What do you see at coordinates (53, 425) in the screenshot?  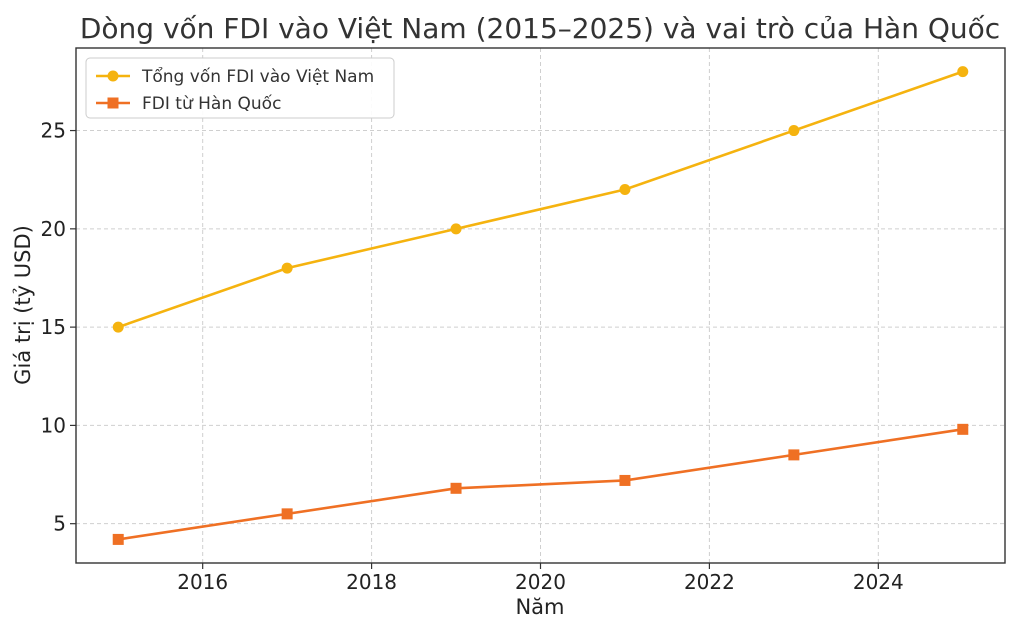 I see `y-tick-label: 10` at bounding box center [53, 425].